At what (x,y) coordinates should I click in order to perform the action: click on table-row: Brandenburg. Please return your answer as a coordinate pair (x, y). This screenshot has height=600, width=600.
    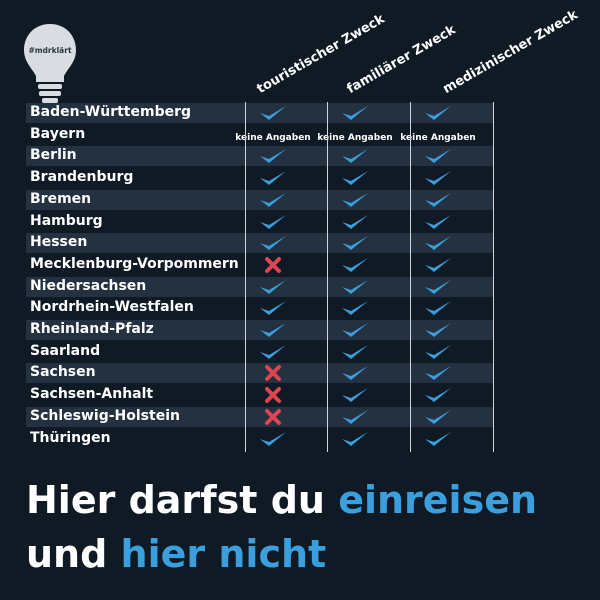
    Looking at the image, I should click on (260, 178).